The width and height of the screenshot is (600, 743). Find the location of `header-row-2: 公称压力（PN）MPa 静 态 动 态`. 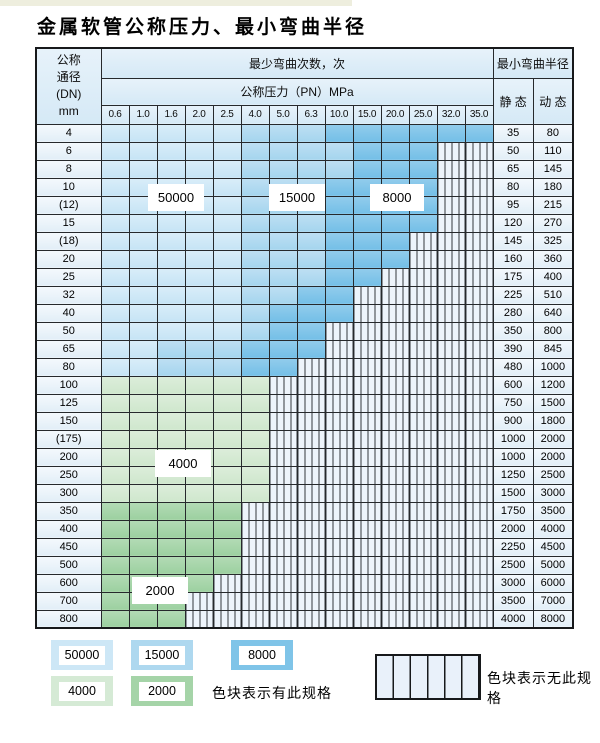

header-row-2: 公称压力（PN）MPa 静 态 动 态 is located at coordinates (305, 101).